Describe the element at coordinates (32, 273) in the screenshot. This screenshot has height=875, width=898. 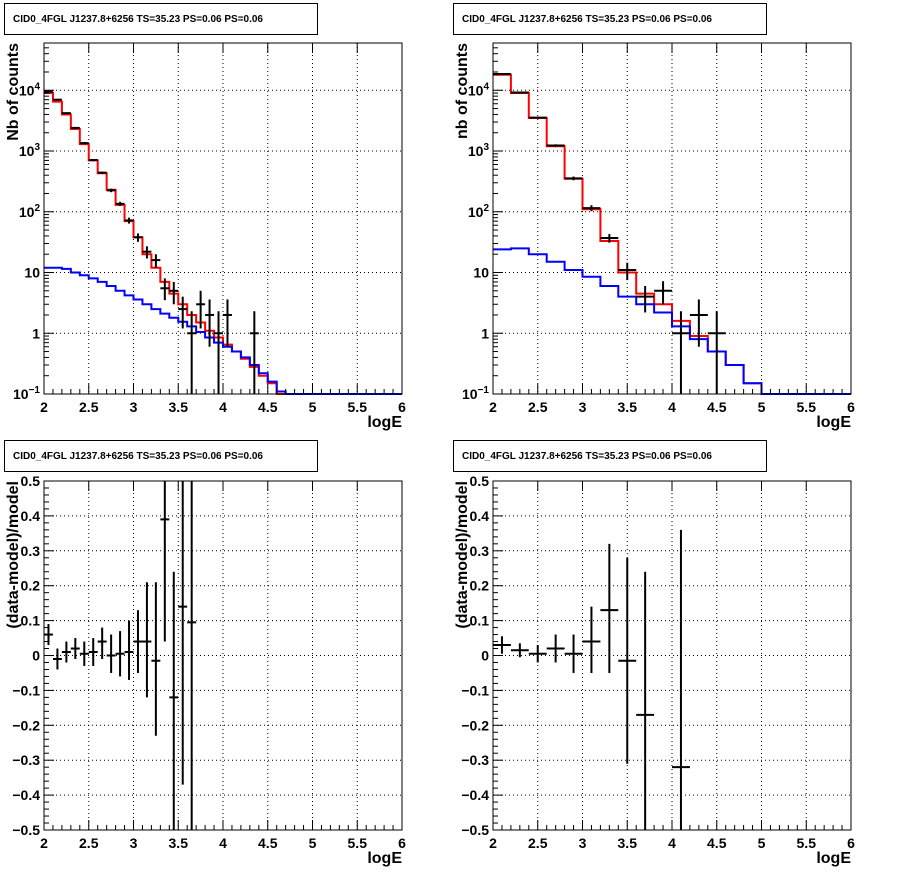
I see `y-tick-label: 10` at that location.